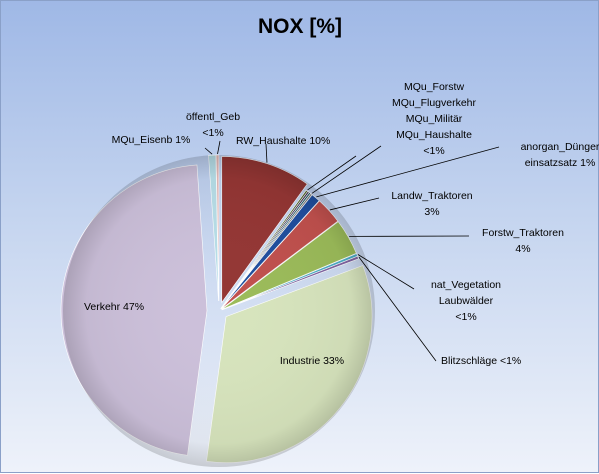  What do you see at coordinates (283, 141) in the screenshot?
I see `slice-label: RW_Haushalte 10%` at bounding box center [283, 141].